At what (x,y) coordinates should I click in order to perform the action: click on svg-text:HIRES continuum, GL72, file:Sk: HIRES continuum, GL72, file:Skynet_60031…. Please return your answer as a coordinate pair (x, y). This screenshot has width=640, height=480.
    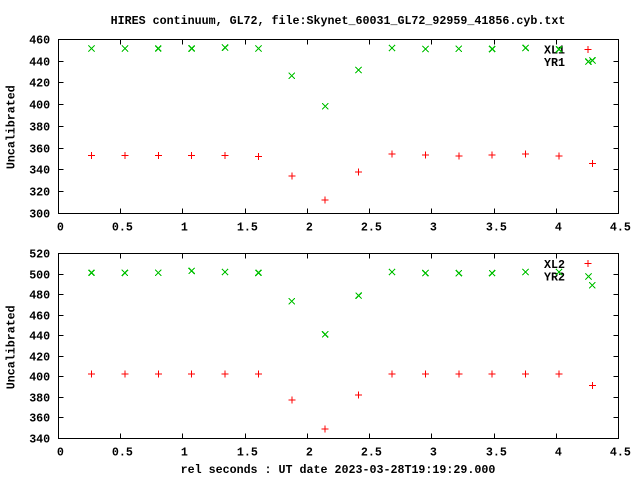
    Looking at the image, I should click on (338, 21).